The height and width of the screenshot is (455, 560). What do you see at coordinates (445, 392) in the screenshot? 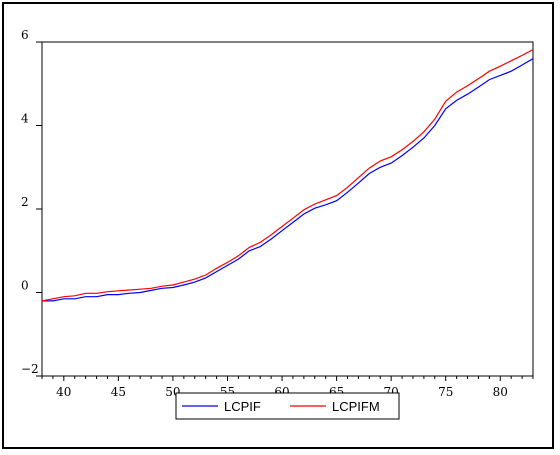
I see `x-tick-label: 75` at bounding box center [445, 392].